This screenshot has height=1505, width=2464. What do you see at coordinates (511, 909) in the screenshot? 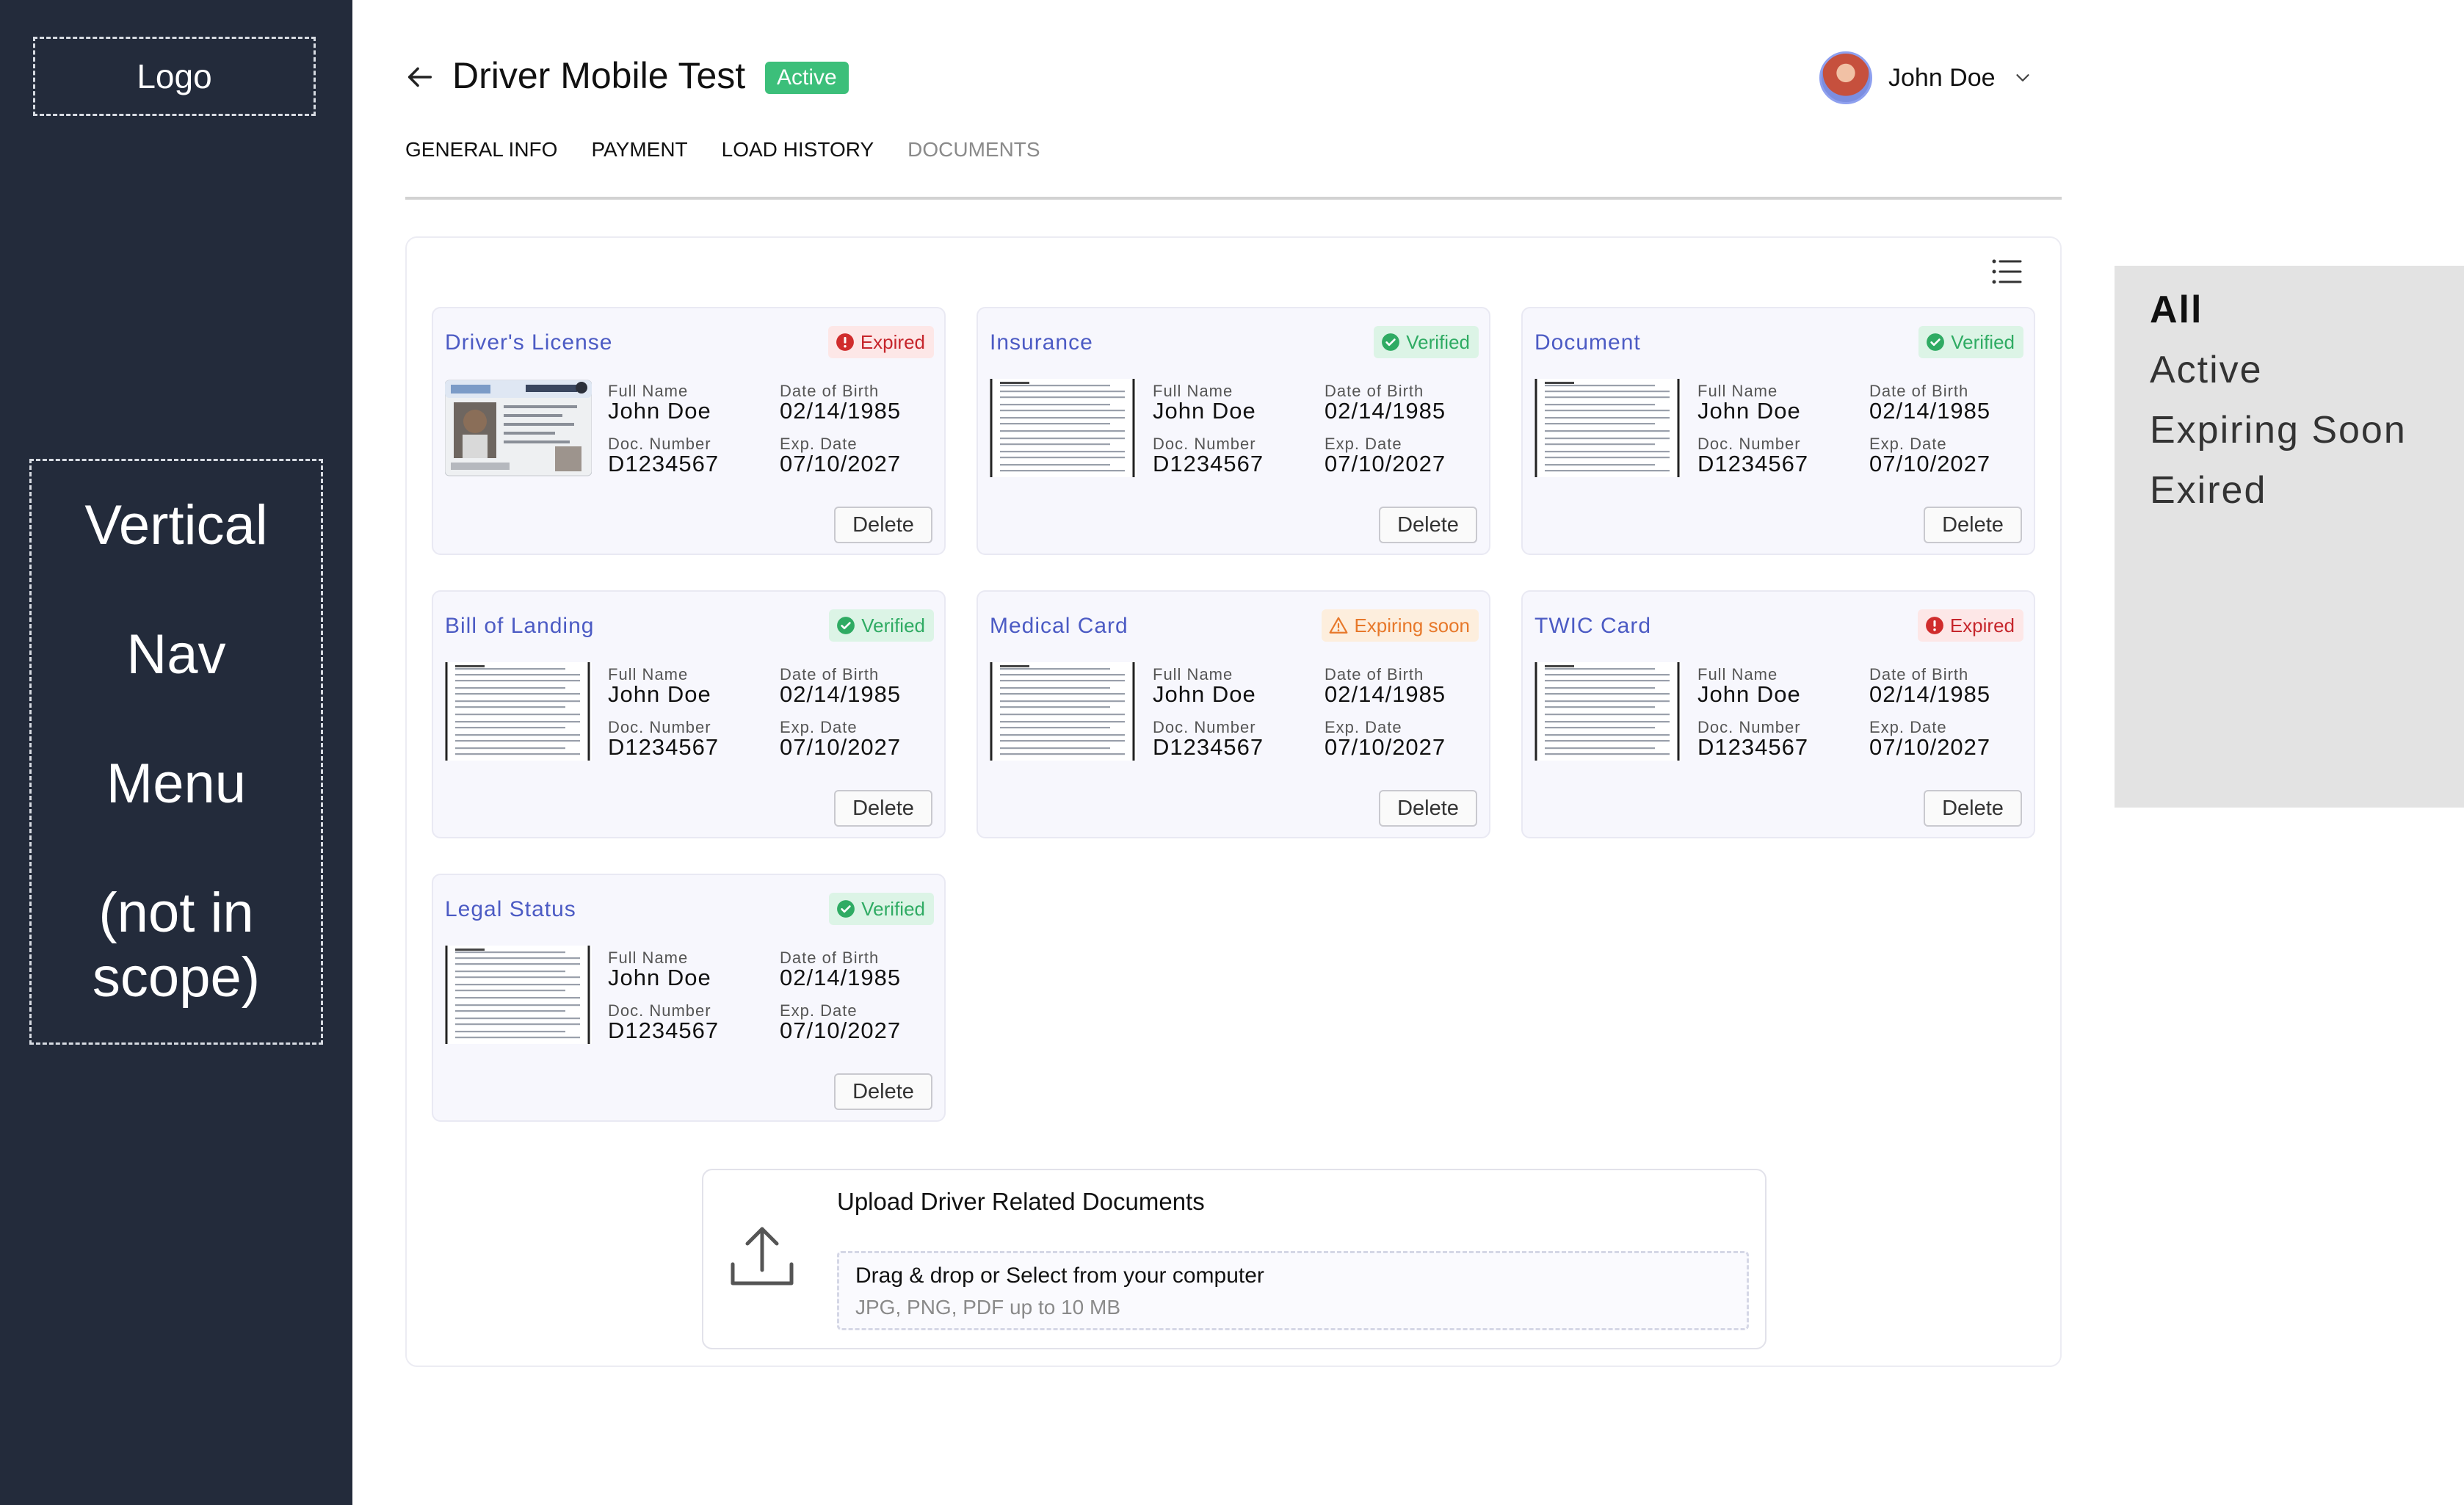
I see `document-title: Legal Status` at bounding box center [511, 909].